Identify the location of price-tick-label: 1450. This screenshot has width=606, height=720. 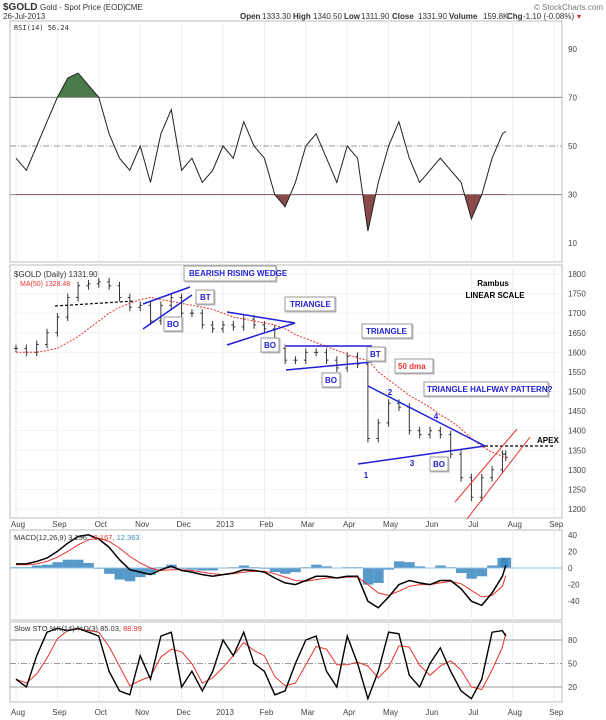
(577, 411).